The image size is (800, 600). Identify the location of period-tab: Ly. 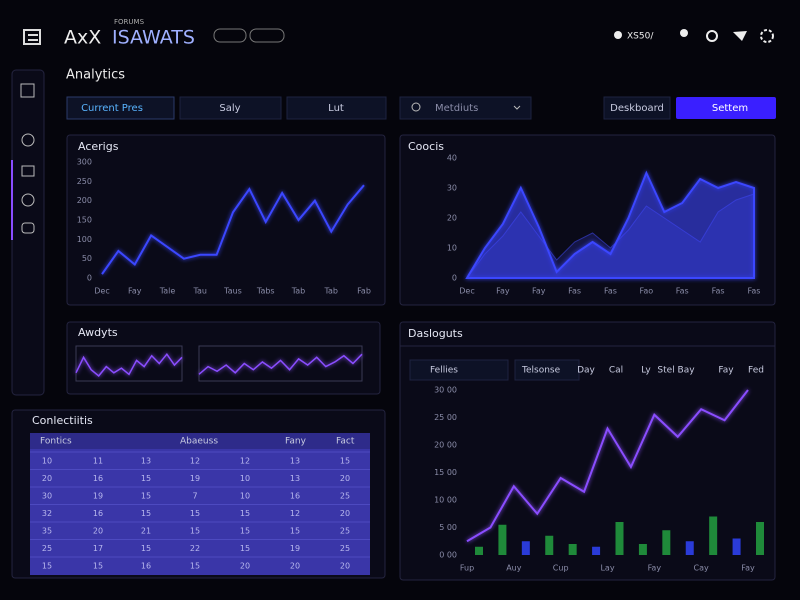
(646, 371).